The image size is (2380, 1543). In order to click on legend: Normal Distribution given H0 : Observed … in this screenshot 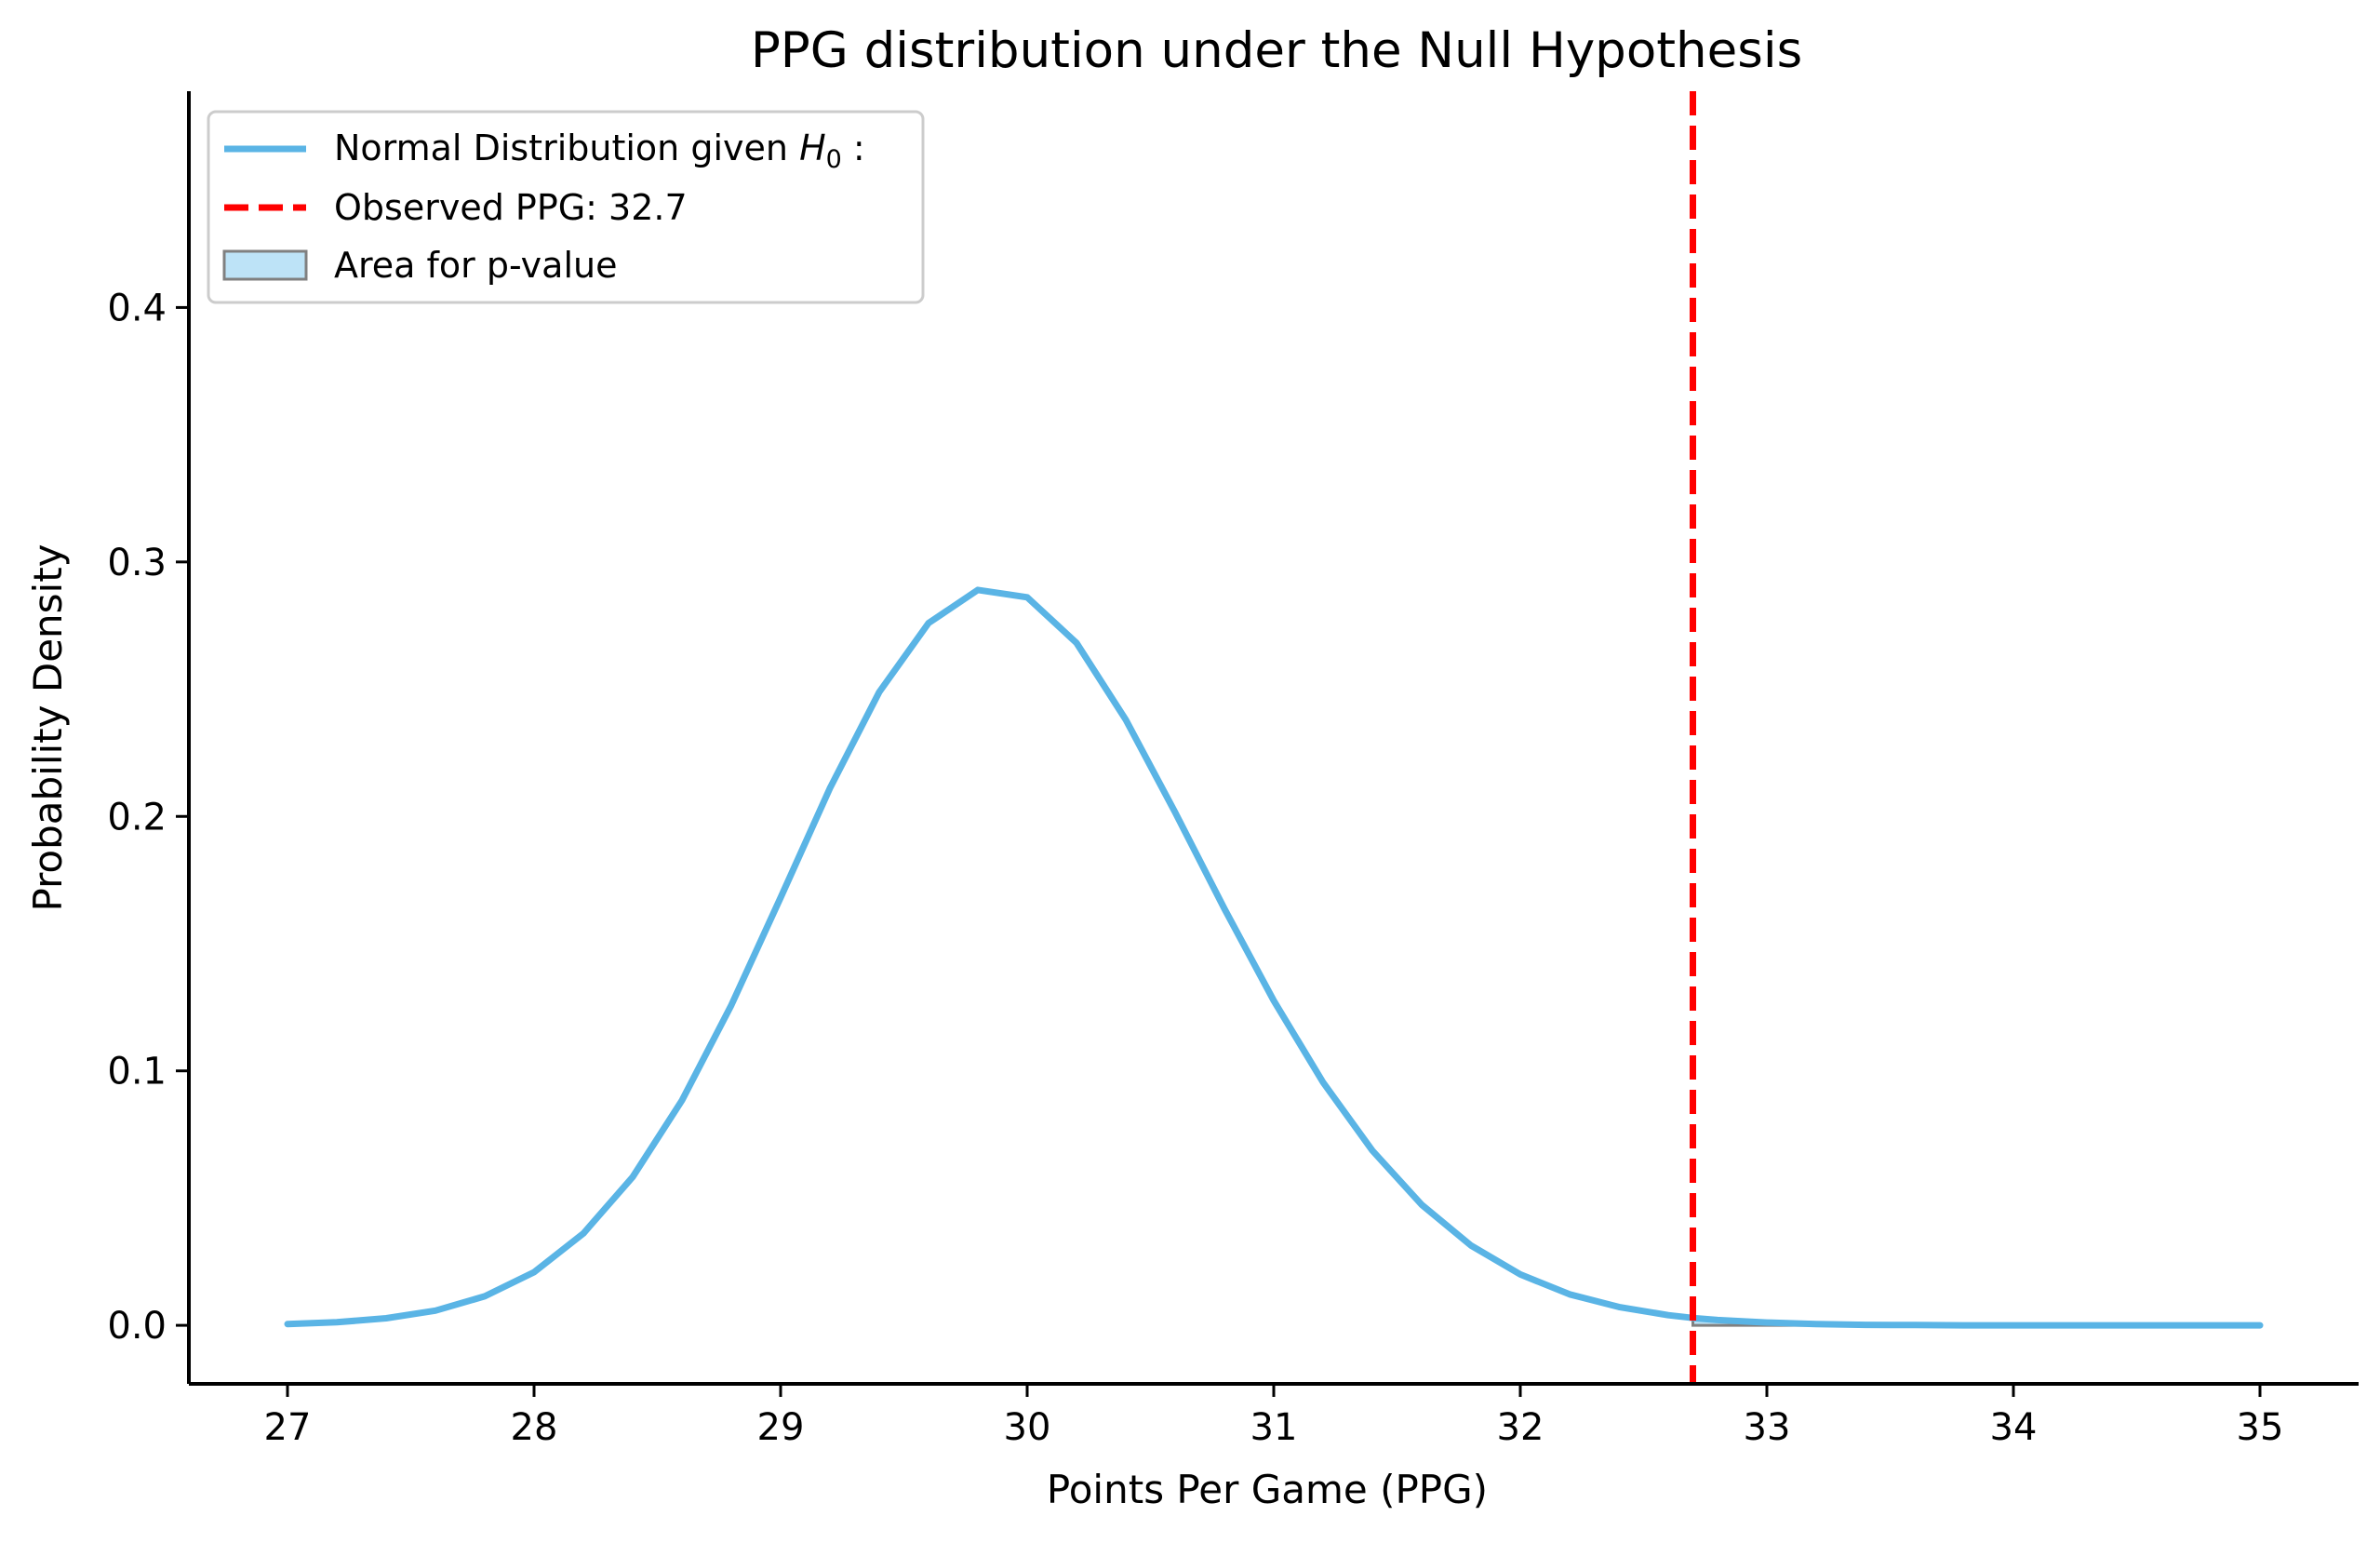, I will do `click(566, 207)`.